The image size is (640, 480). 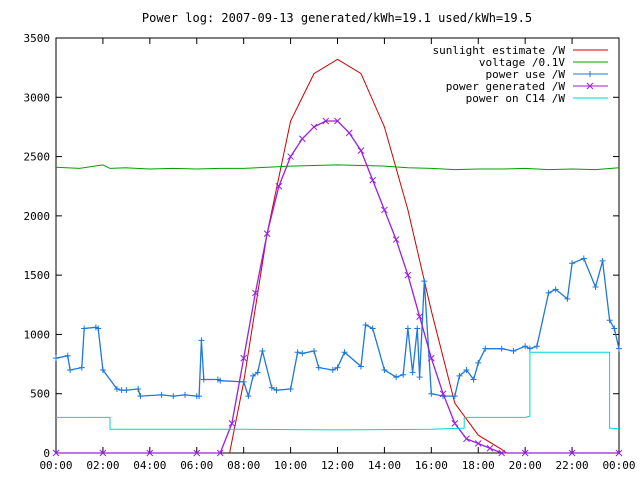 What do you see at coordinates (525, 465) in the screenshot?
I see `x-tick-label: 20:00` at bounding box center [525, 465].